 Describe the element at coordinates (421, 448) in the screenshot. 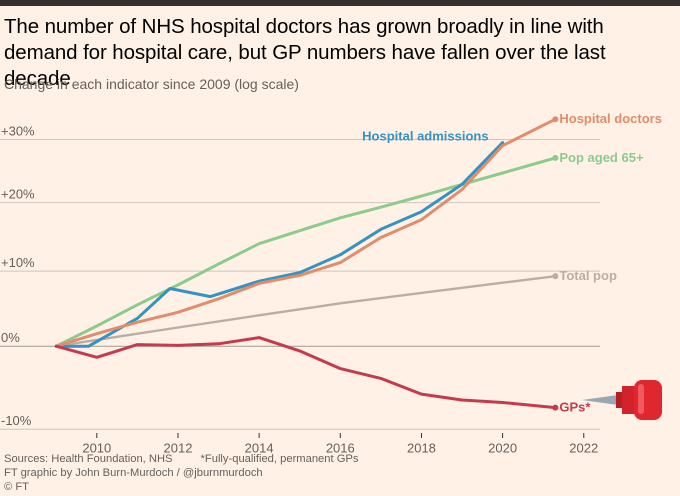

I see `x-tick-label: 2018` at that location.